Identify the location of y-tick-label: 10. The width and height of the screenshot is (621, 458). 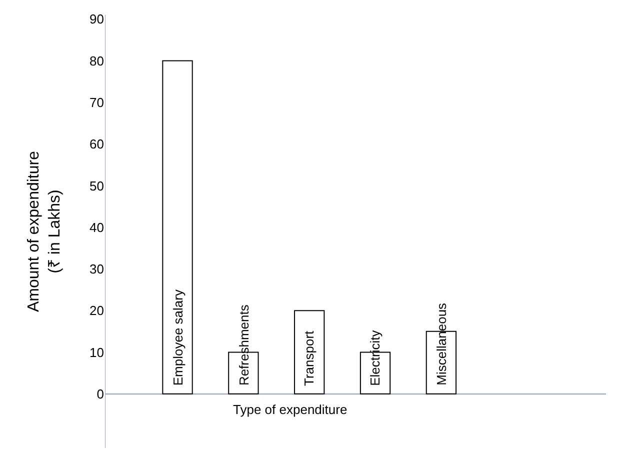
(97, 352).